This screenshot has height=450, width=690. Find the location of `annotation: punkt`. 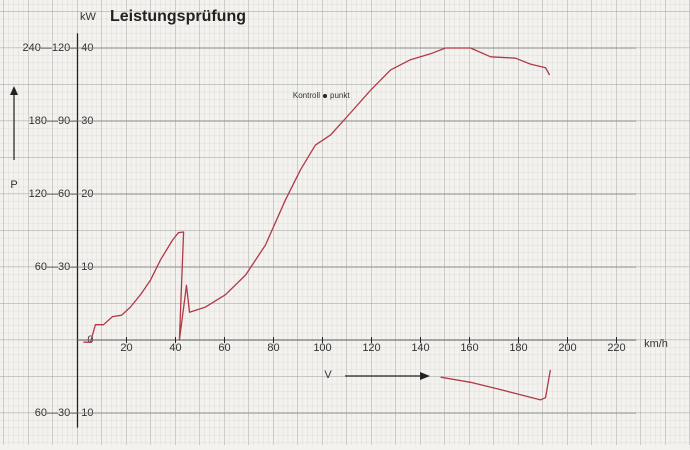

annotation: punkt is located at coordinates (340, 95).